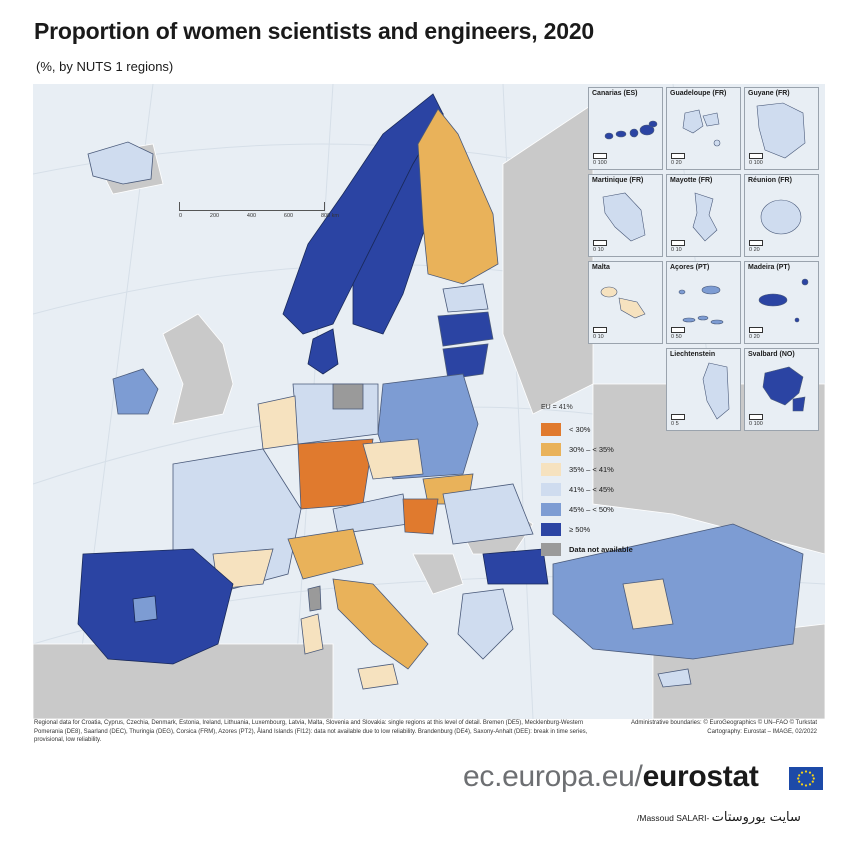 This screenshot has height=847, width=856. What do you see at coordinates (600, 163) in the screenshot?
I see `inset-scale-text: 0 100` at bounding box center [600, 163].